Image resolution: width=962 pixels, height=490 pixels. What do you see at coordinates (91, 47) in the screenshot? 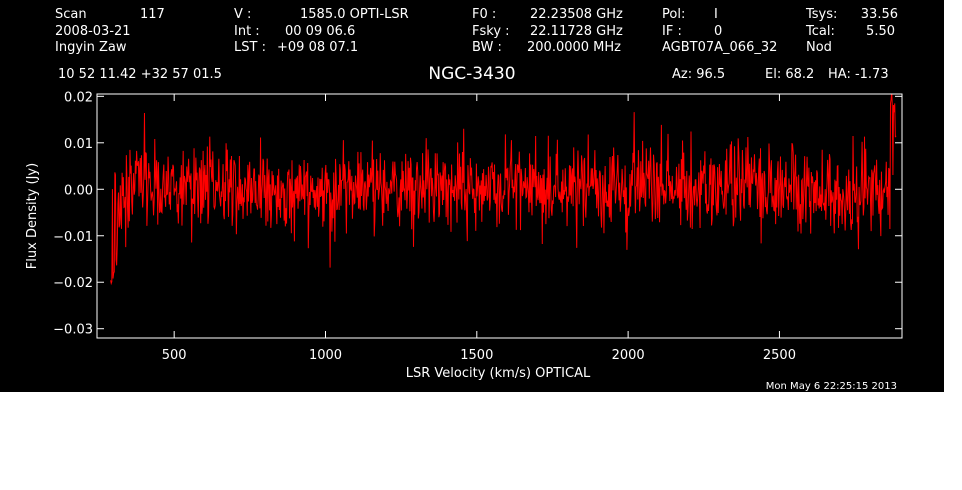
I see `observer-name: Ingyin Zaw` at bounding box center [91, 47].